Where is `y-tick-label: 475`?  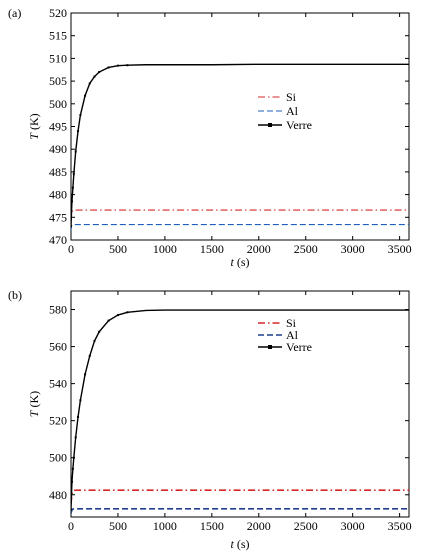
y-tick-label: 475 is located at coordinates (58, 217).